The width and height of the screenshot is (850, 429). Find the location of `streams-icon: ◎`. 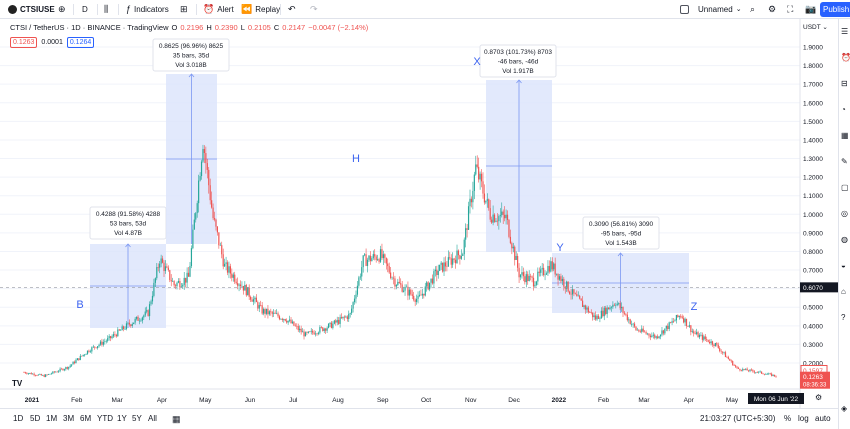

streams-icon: ◎ is located at coordinates (844, 213).